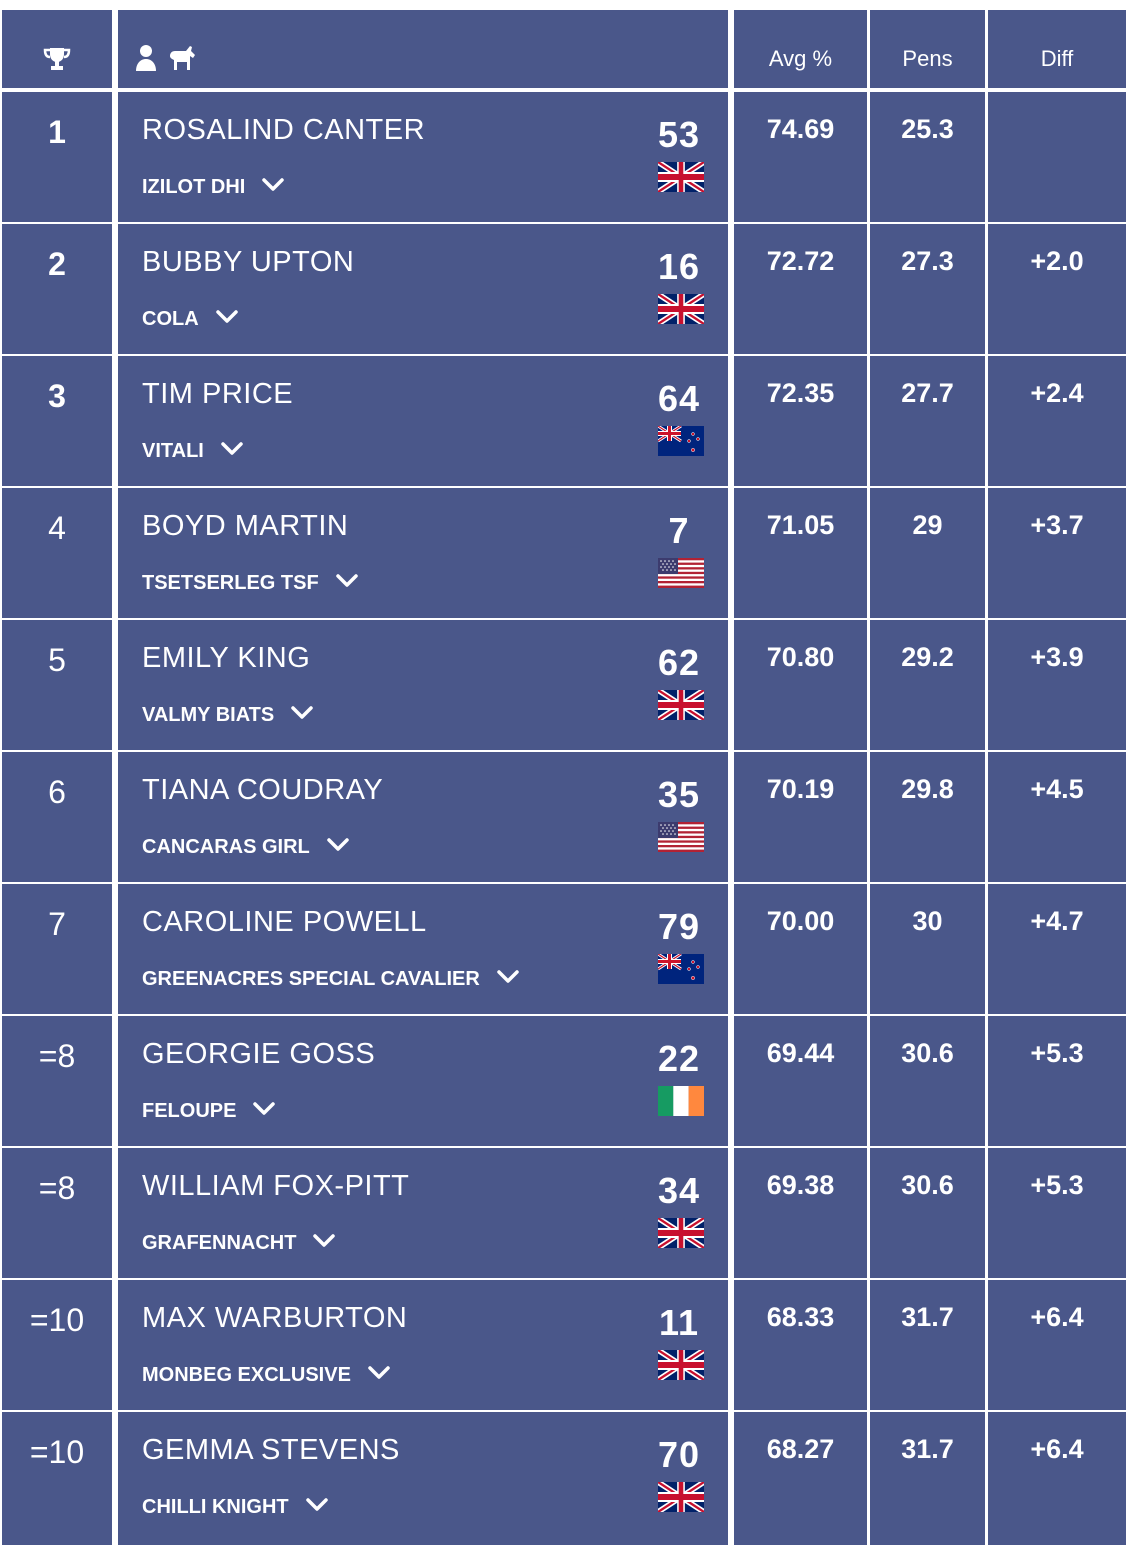 This screenshot has width=1128, height=1545. What do you see at coordinates (213, 187) in the screenshot?
I see `horse-dropdown: IZILOT DHI` at bounding box center [213, 187].